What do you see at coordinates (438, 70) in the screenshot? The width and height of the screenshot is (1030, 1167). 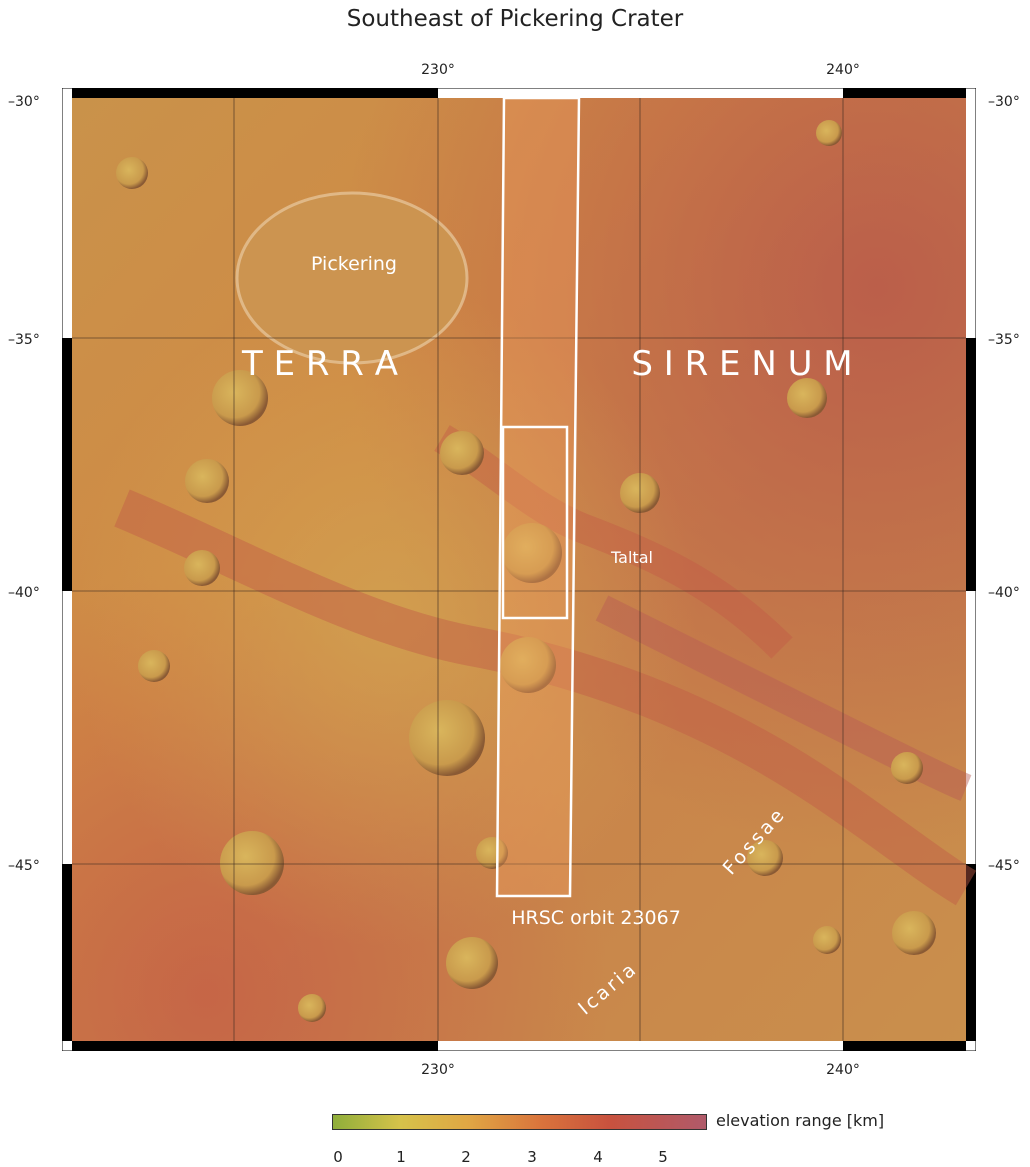 I see `lon-label-230-top: 230°` at bounding box center [438, 70].